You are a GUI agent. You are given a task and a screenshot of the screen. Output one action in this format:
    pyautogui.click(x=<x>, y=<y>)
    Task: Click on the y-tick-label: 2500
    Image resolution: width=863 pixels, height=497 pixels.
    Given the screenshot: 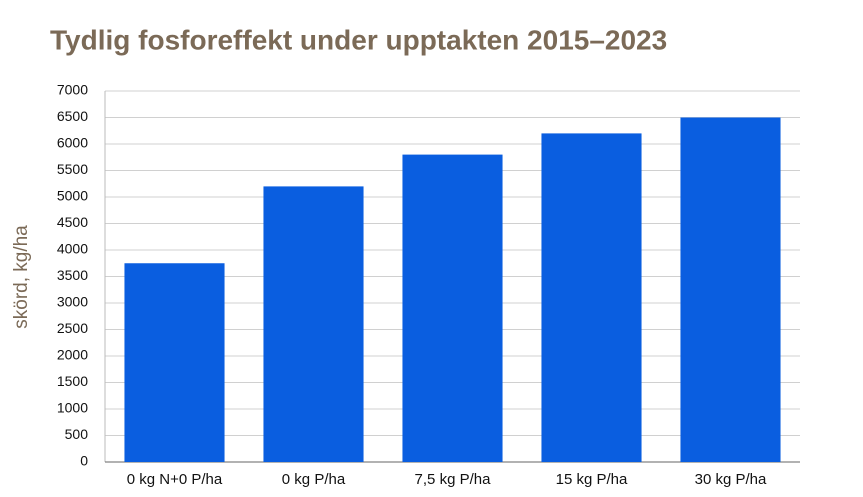 What is the action you would take?
    pyautogui.click(x=72, y=328)
    